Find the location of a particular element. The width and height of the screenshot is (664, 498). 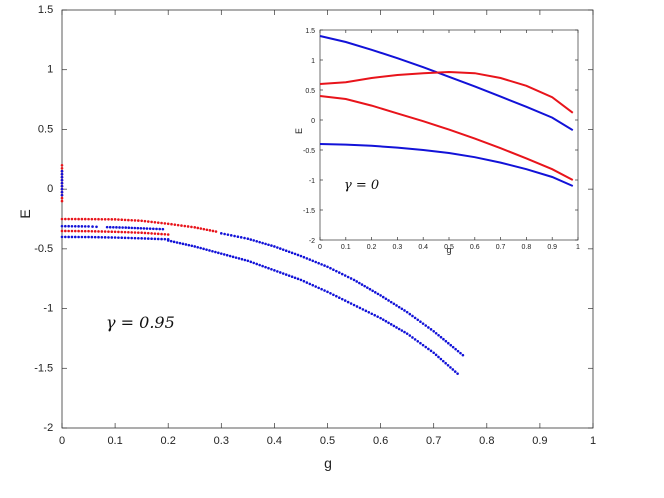

inset-series-line is located at coordinates (446, 83).